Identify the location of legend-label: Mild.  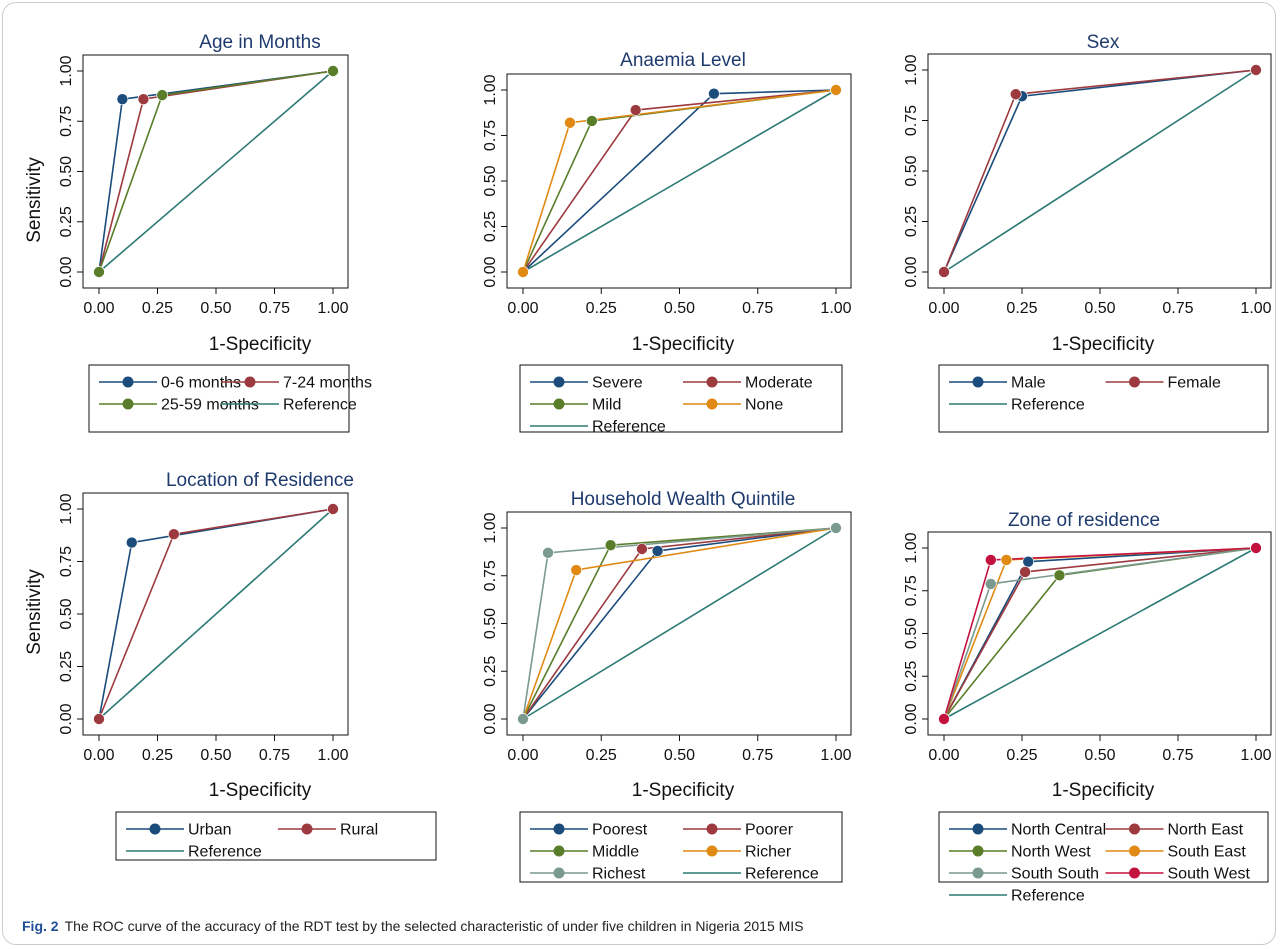
(606, 405).